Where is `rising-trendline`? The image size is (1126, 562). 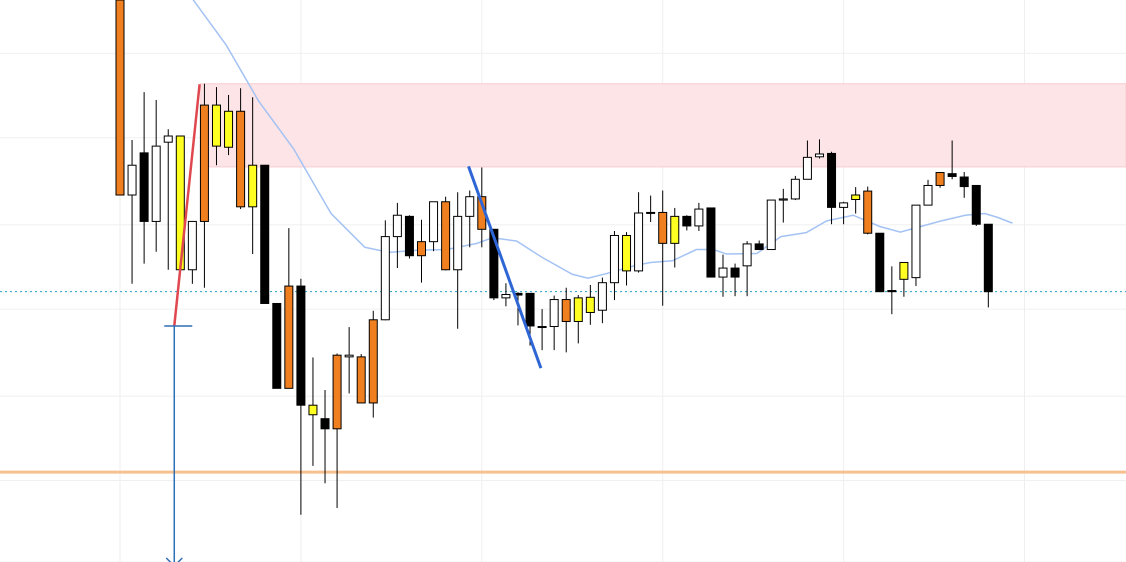 rising-trendline is located at coordinates (187, 205).